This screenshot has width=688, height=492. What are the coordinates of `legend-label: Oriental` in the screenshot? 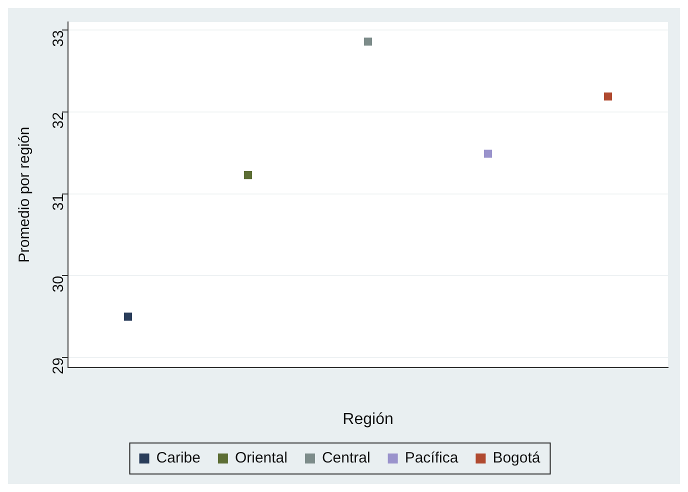 It's located at (261, 458).